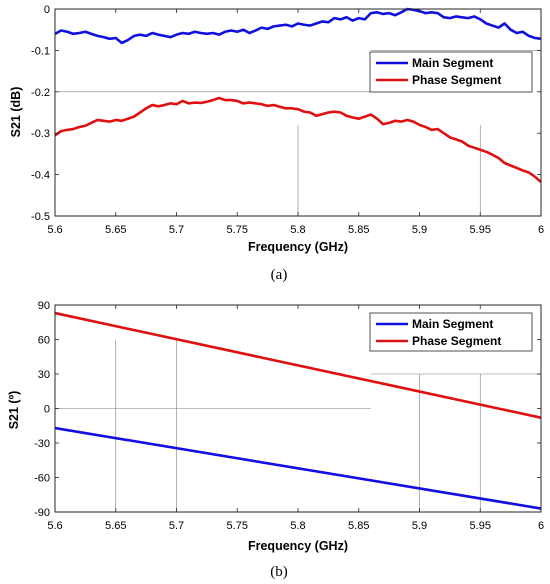  I want to click on x-tick-label-a-6: 5.9, so click(419, 230).